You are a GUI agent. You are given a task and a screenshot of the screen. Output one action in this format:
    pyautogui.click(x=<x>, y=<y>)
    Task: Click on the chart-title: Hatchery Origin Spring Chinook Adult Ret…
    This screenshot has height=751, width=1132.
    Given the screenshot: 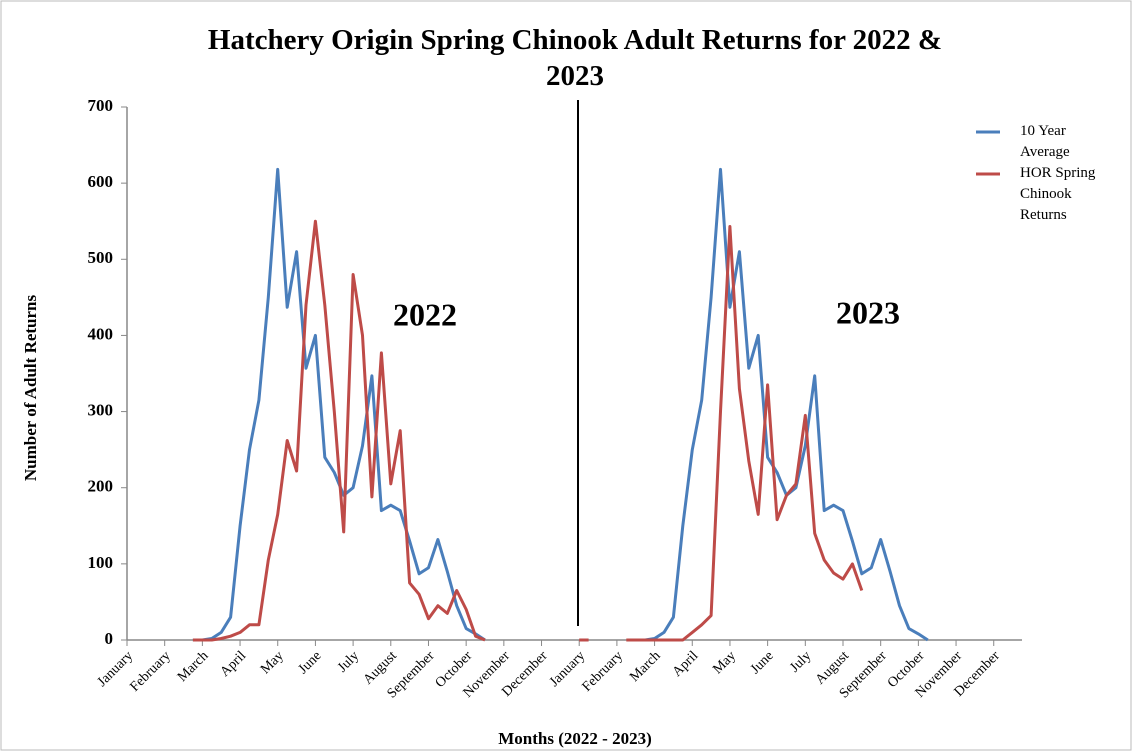 What is the action you would take?
    pyautogui.click(x=575, y=58)
    